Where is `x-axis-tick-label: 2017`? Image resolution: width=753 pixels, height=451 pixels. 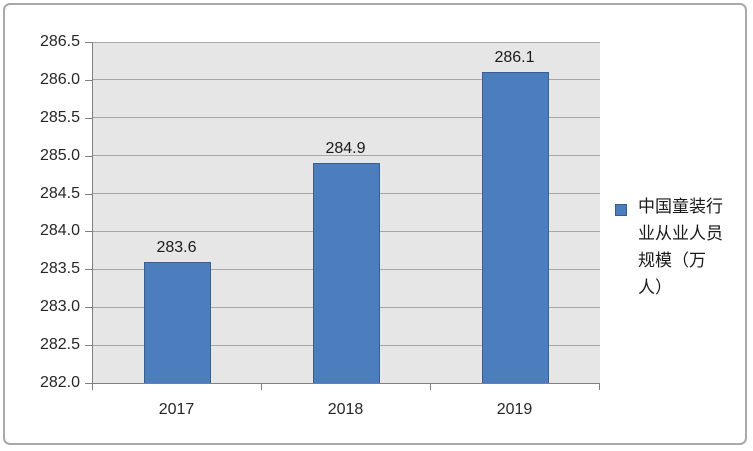
x-axis-tick-label: 2017 is located at coordinates (176, 409).